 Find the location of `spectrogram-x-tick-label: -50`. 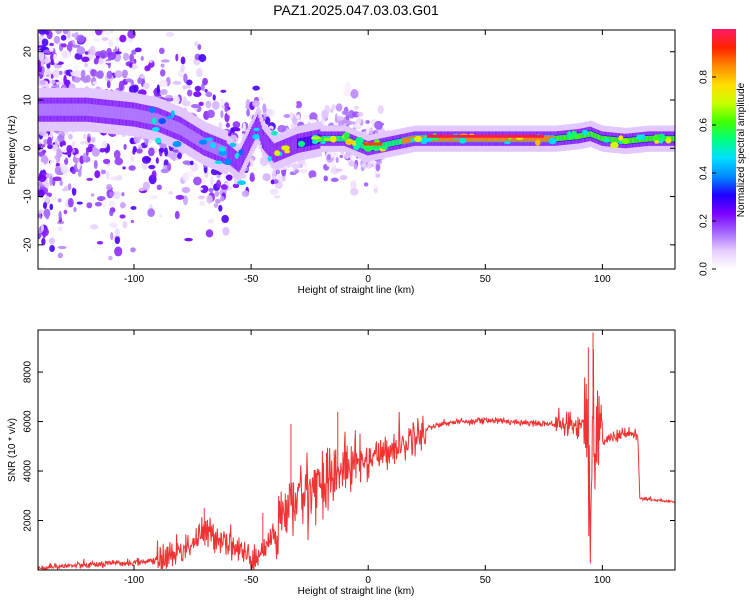

spectrogram-x-tick-label: -50 is located at coordinates (251, 279).